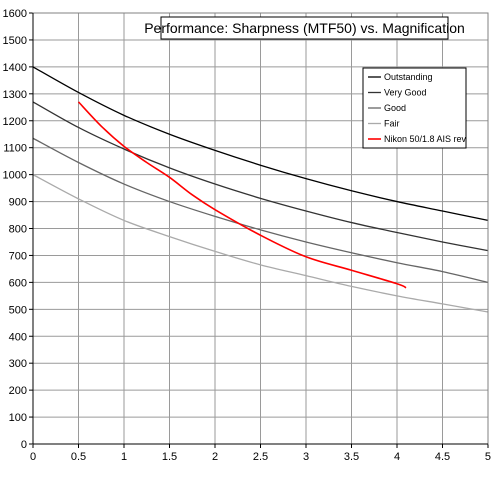 The height and width of the screenshot is (477, 500). What do you see at coordinates (442, 457) in the screenshot?
I see `x-tick-label: 4.5` at bounding box center [442, 457].